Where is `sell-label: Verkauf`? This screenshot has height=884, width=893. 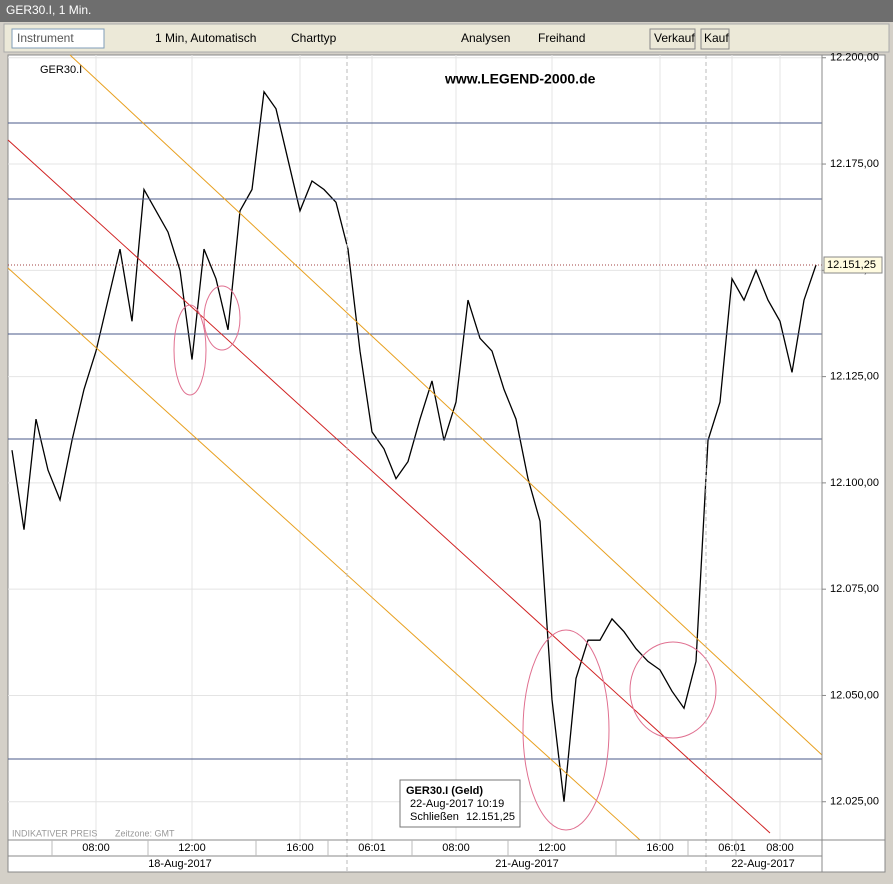 sell-label: Verkauf is located at coordinates (674, 38).